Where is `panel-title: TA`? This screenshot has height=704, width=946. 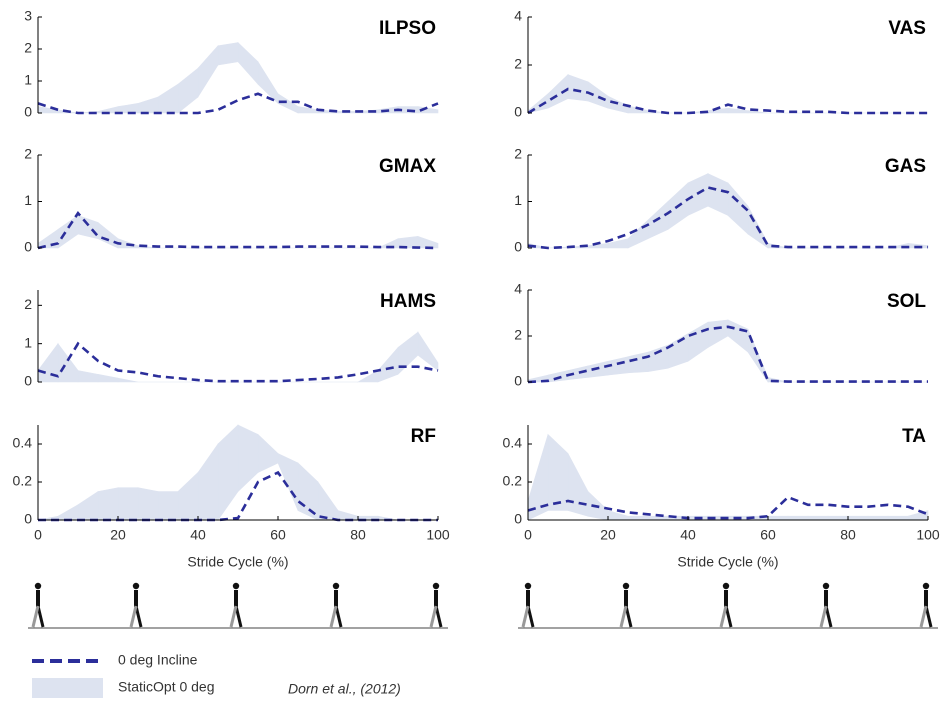
panel-title: TA is located at coordinates (914, 436).